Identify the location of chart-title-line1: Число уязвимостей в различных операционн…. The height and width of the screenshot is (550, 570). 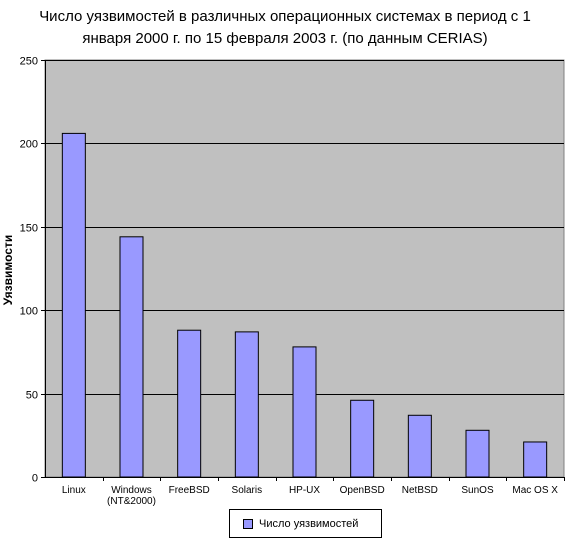
(285, 16).